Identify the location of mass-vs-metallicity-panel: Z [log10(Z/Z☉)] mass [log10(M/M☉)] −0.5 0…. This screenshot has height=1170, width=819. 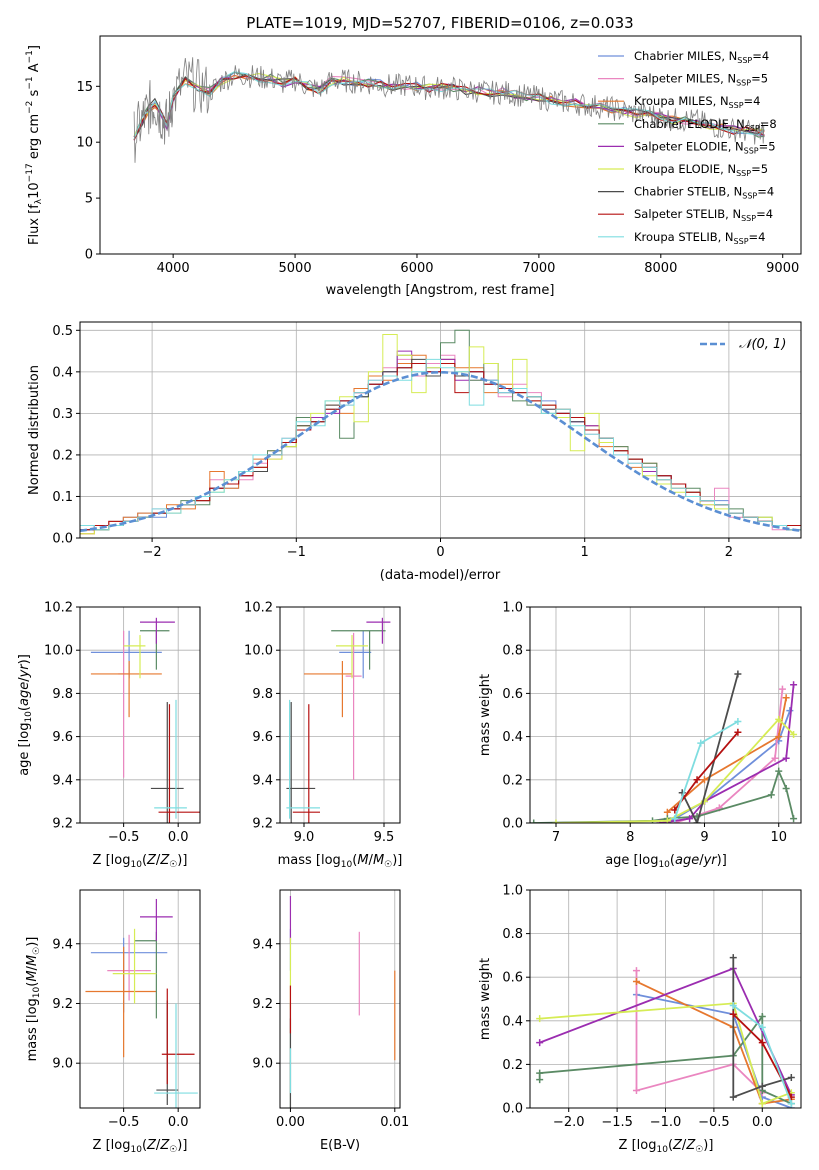
(113, 1022).